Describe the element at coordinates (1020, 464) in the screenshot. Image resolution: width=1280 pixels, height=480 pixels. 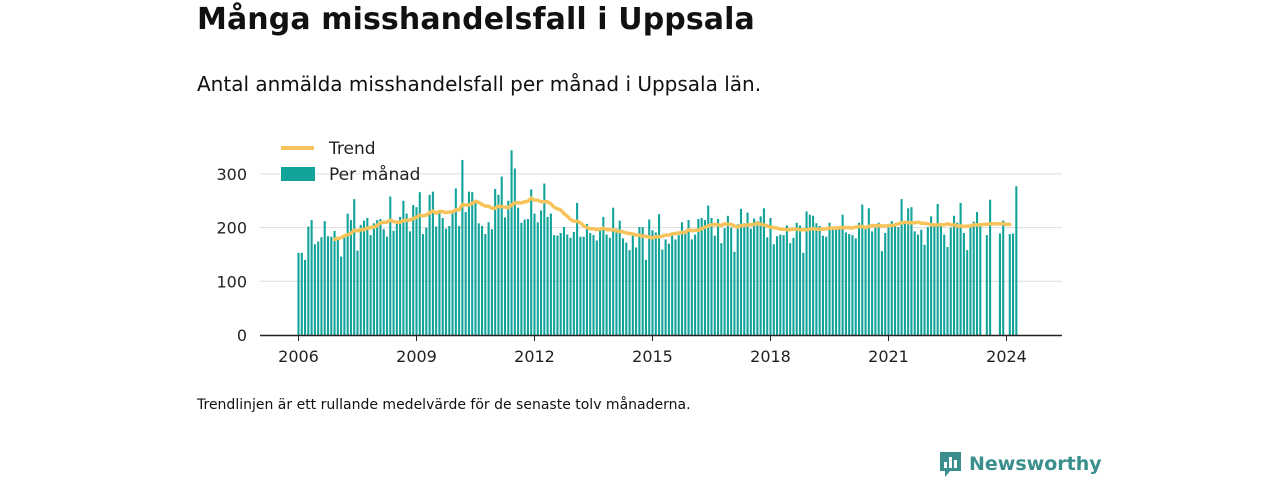
I see `brand-logo: Newsworthy` at that location.